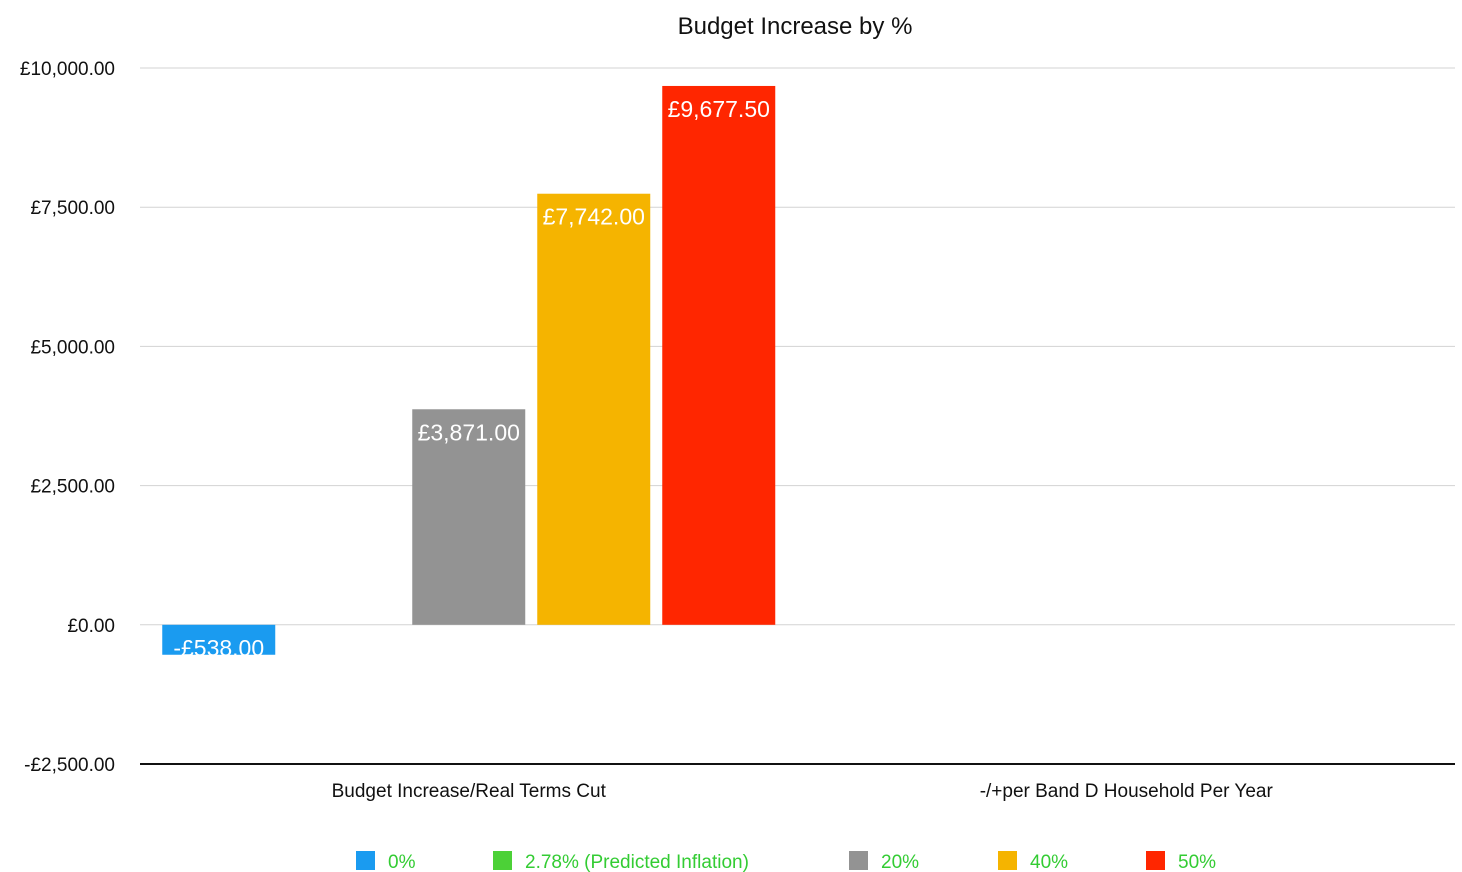  I want to click on legend-label: 2.78% (Predicted Inflation), so click(637, 862).